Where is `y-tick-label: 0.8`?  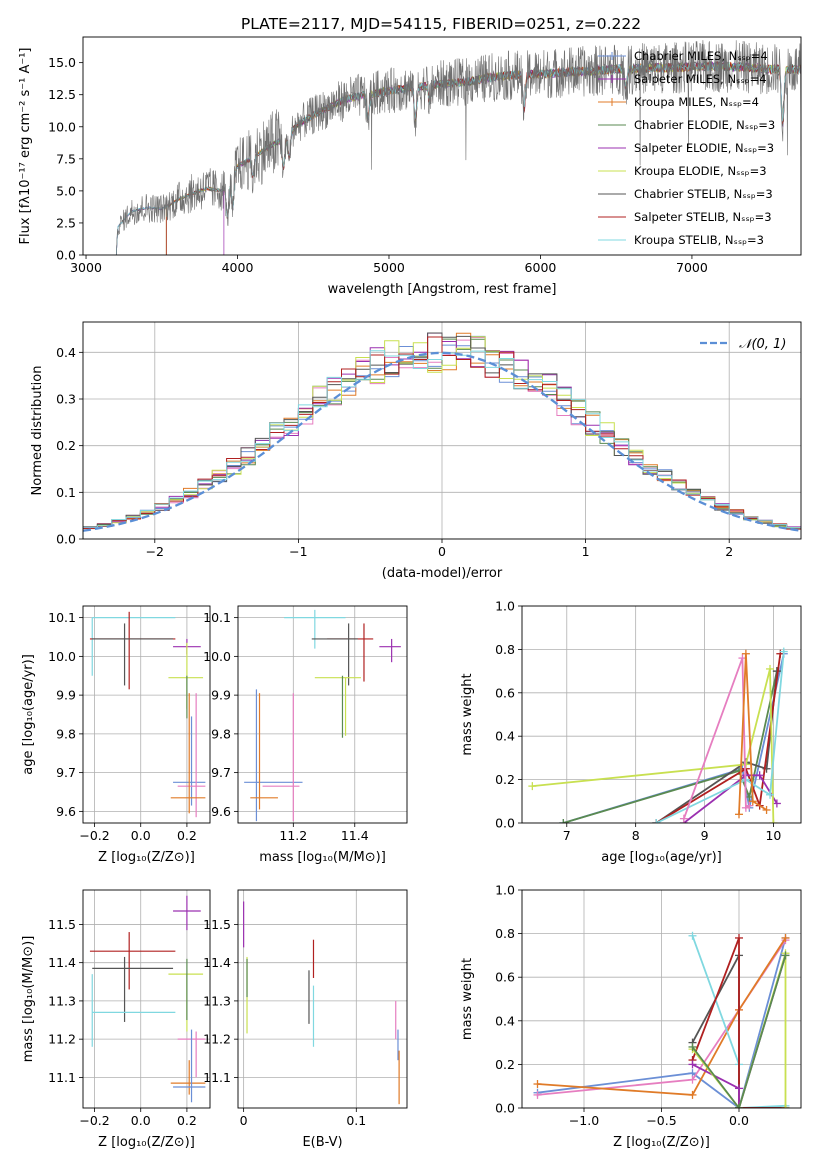 y-tick-label: 0.8 is located at coordinates (505, 933).